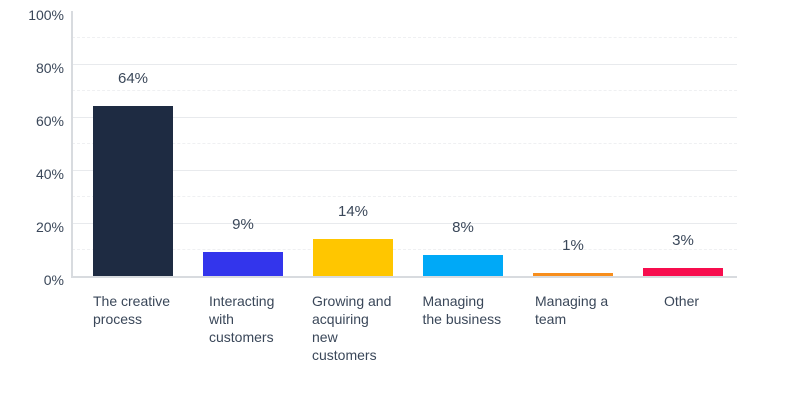 This screenshot has height=407, width=792. I want to click on y-tick-label: 0%, so click(53, 280).